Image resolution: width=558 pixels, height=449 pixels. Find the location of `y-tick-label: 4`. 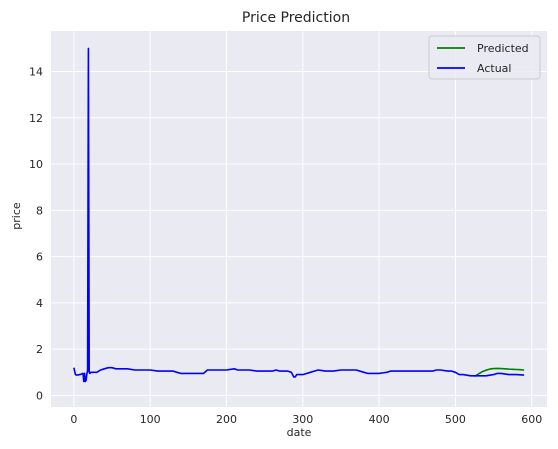

y-tick-label: 4 is located at coordinates (39, 303).